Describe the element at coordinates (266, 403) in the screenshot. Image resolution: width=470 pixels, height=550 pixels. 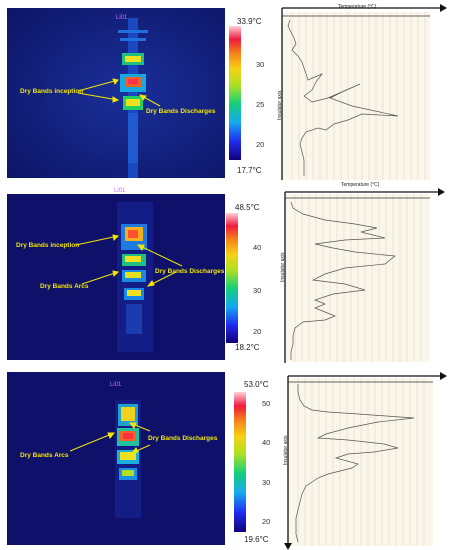
I see `scale-tick: 50` at that location.